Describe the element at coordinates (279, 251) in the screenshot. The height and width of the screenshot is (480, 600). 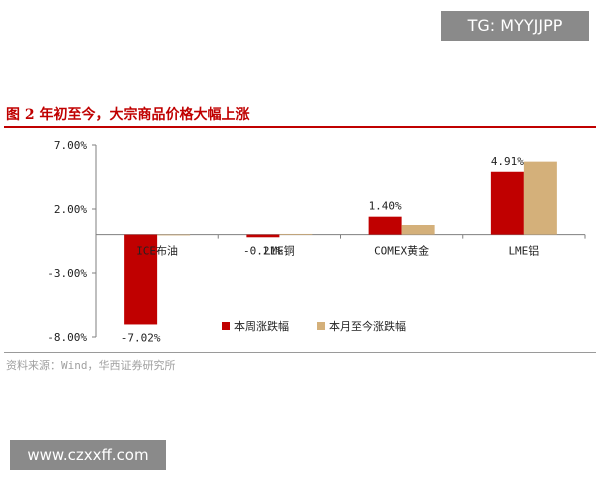
I see `category-label: LME铜` at that location.